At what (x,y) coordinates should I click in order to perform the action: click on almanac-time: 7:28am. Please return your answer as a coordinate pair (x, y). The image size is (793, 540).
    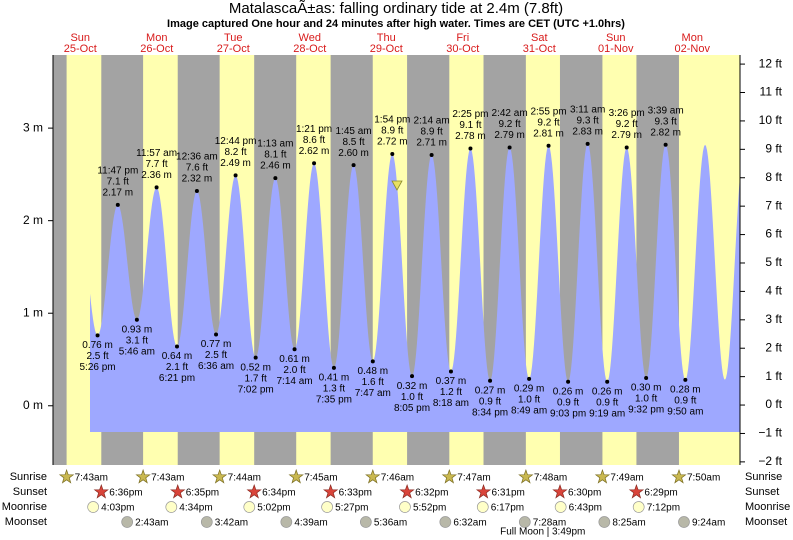
    Looking at the image, I should click on (549, 523).